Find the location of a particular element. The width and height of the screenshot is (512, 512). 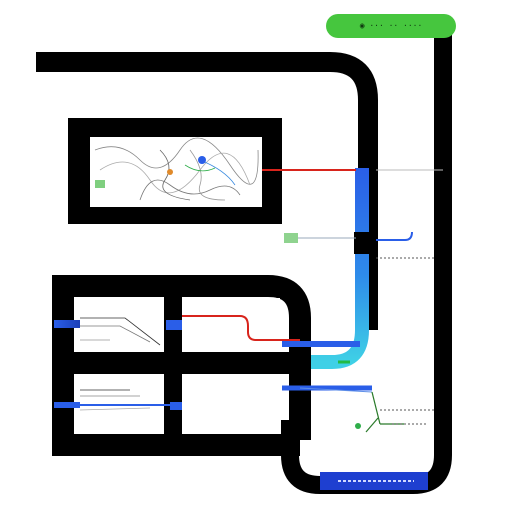

blue-flow-pipe is located at coordinates (329, 268).